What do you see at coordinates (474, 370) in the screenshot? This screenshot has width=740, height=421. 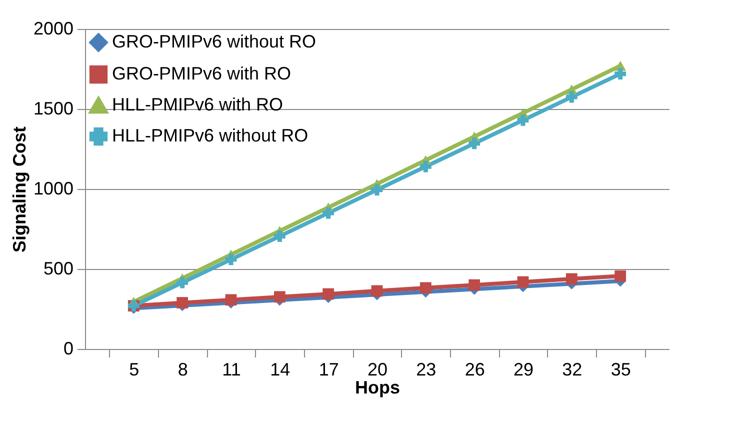 I see `x-tick-label: 26` at bounding box center [474, 370].